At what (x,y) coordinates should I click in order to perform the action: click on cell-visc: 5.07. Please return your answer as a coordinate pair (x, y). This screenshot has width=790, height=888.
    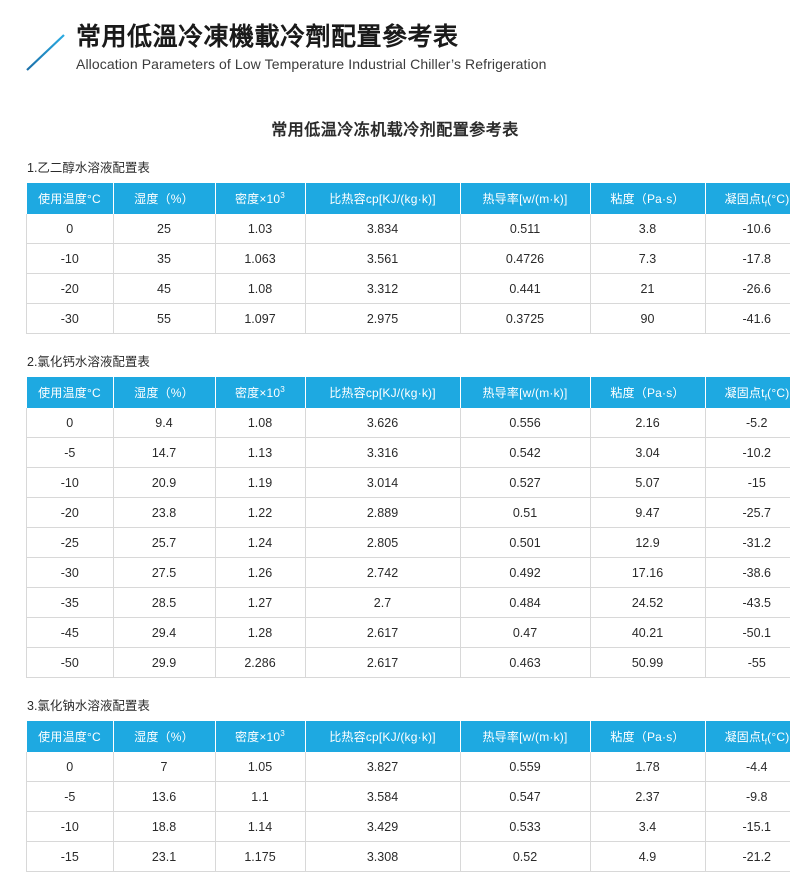
    Looking at the image, I should click on (647, 482).